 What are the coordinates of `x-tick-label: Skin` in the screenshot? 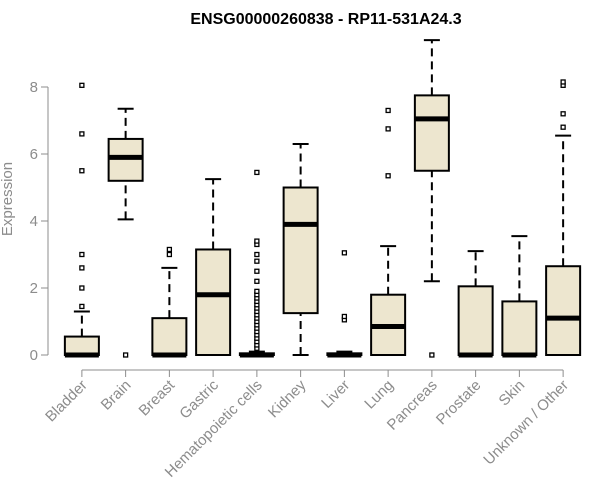 It's located at (512, 393).